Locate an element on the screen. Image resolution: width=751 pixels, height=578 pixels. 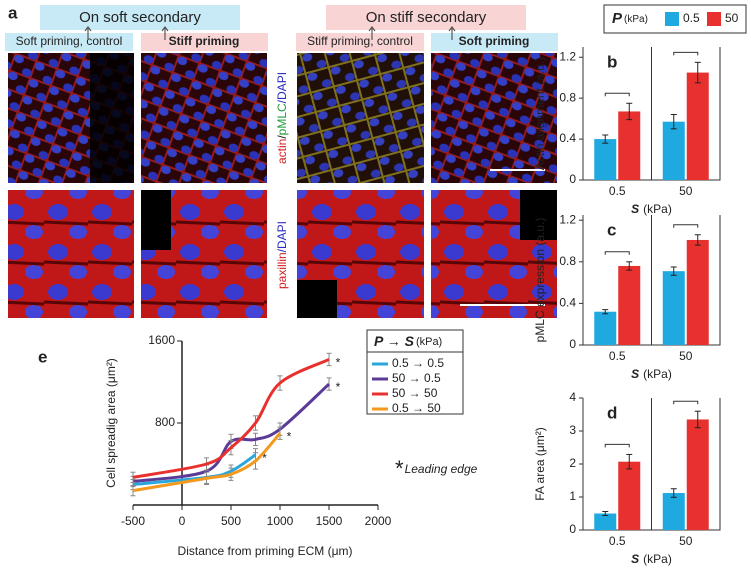
y-tick-label: 4 is located at coordinates (572, 397).